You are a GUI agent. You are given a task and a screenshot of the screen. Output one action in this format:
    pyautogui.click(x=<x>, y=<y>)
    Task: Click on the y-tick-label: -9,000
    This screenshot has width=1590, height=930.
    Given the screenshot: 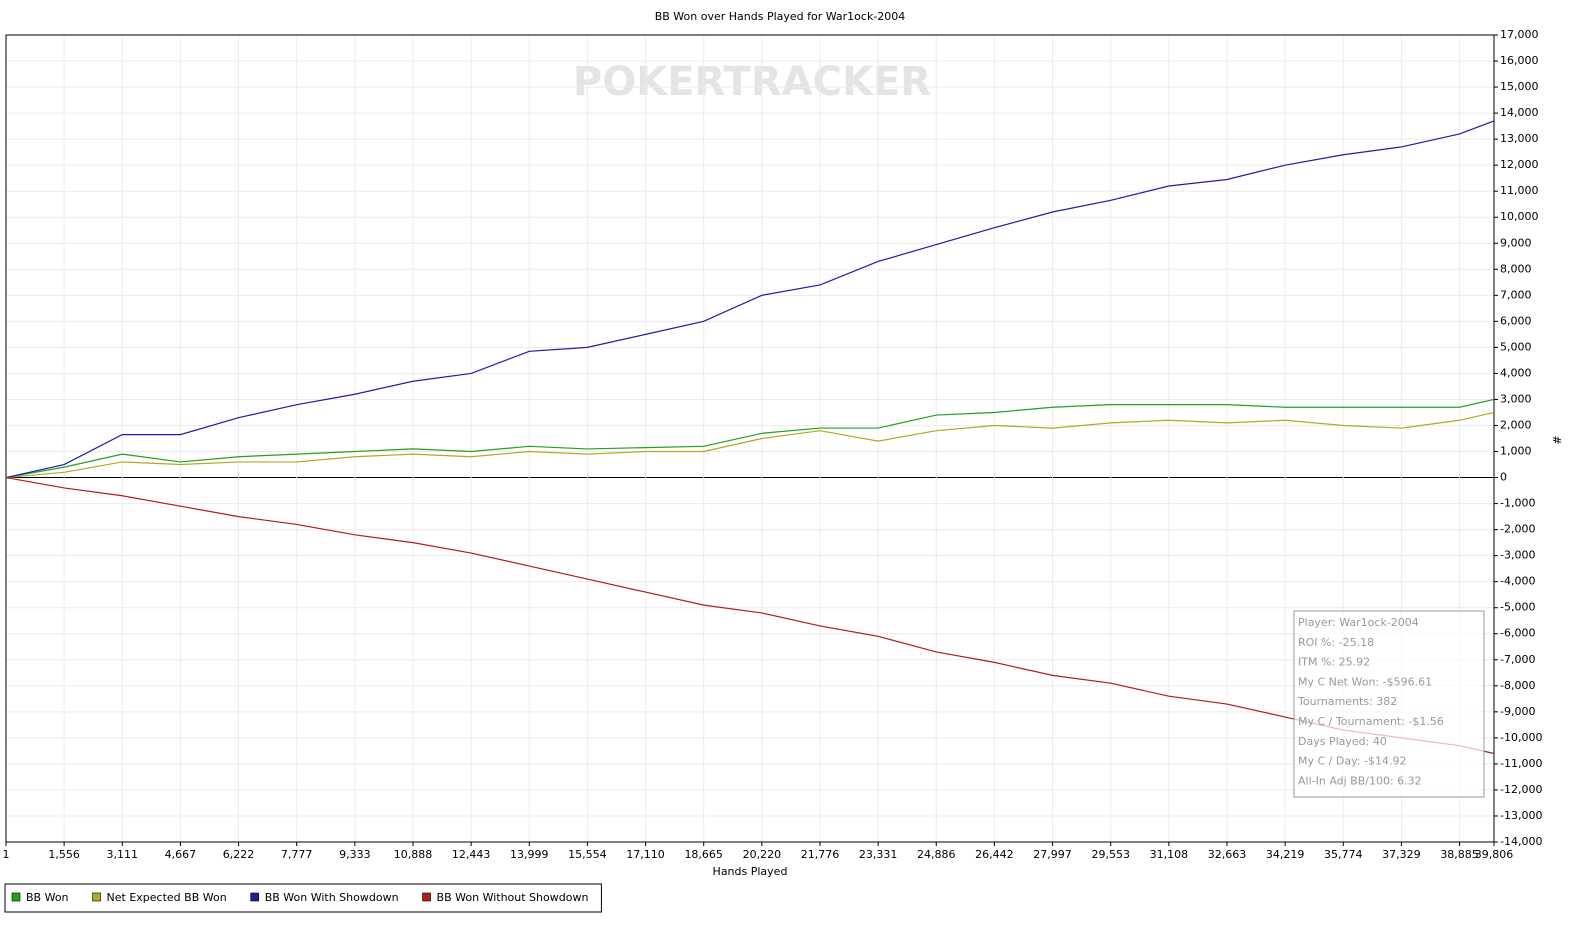 What is the action you would take?
    pyautogui.click(x=1517, y=711)
    